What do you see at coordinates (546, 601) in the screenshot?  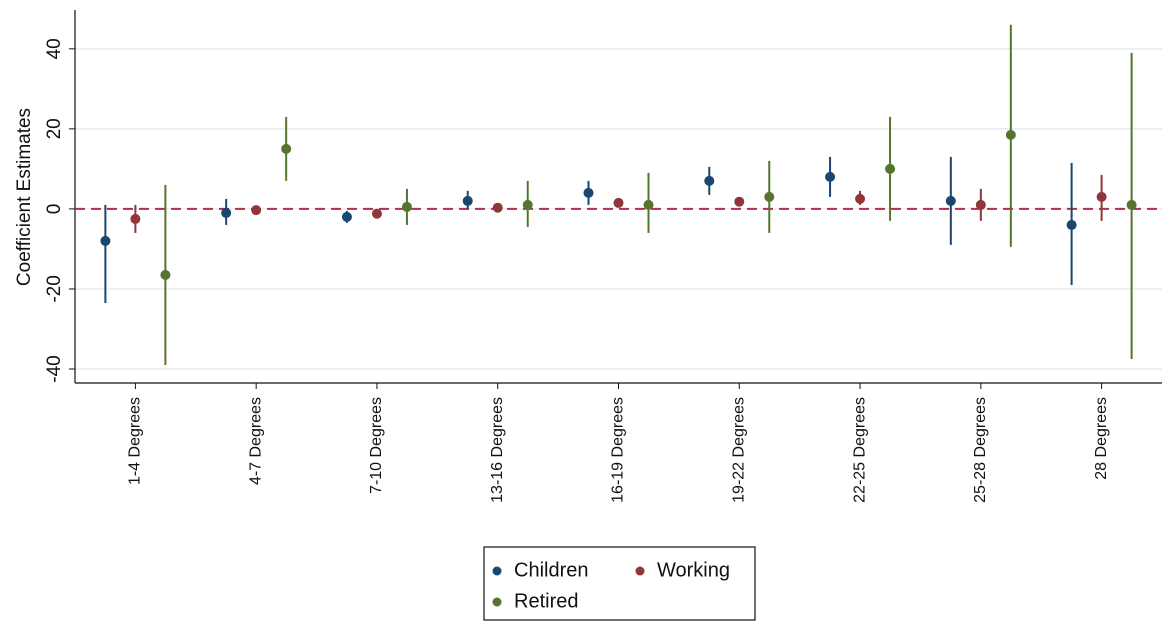 I see `legend-label: Retired` at bounding box center [546, 601].